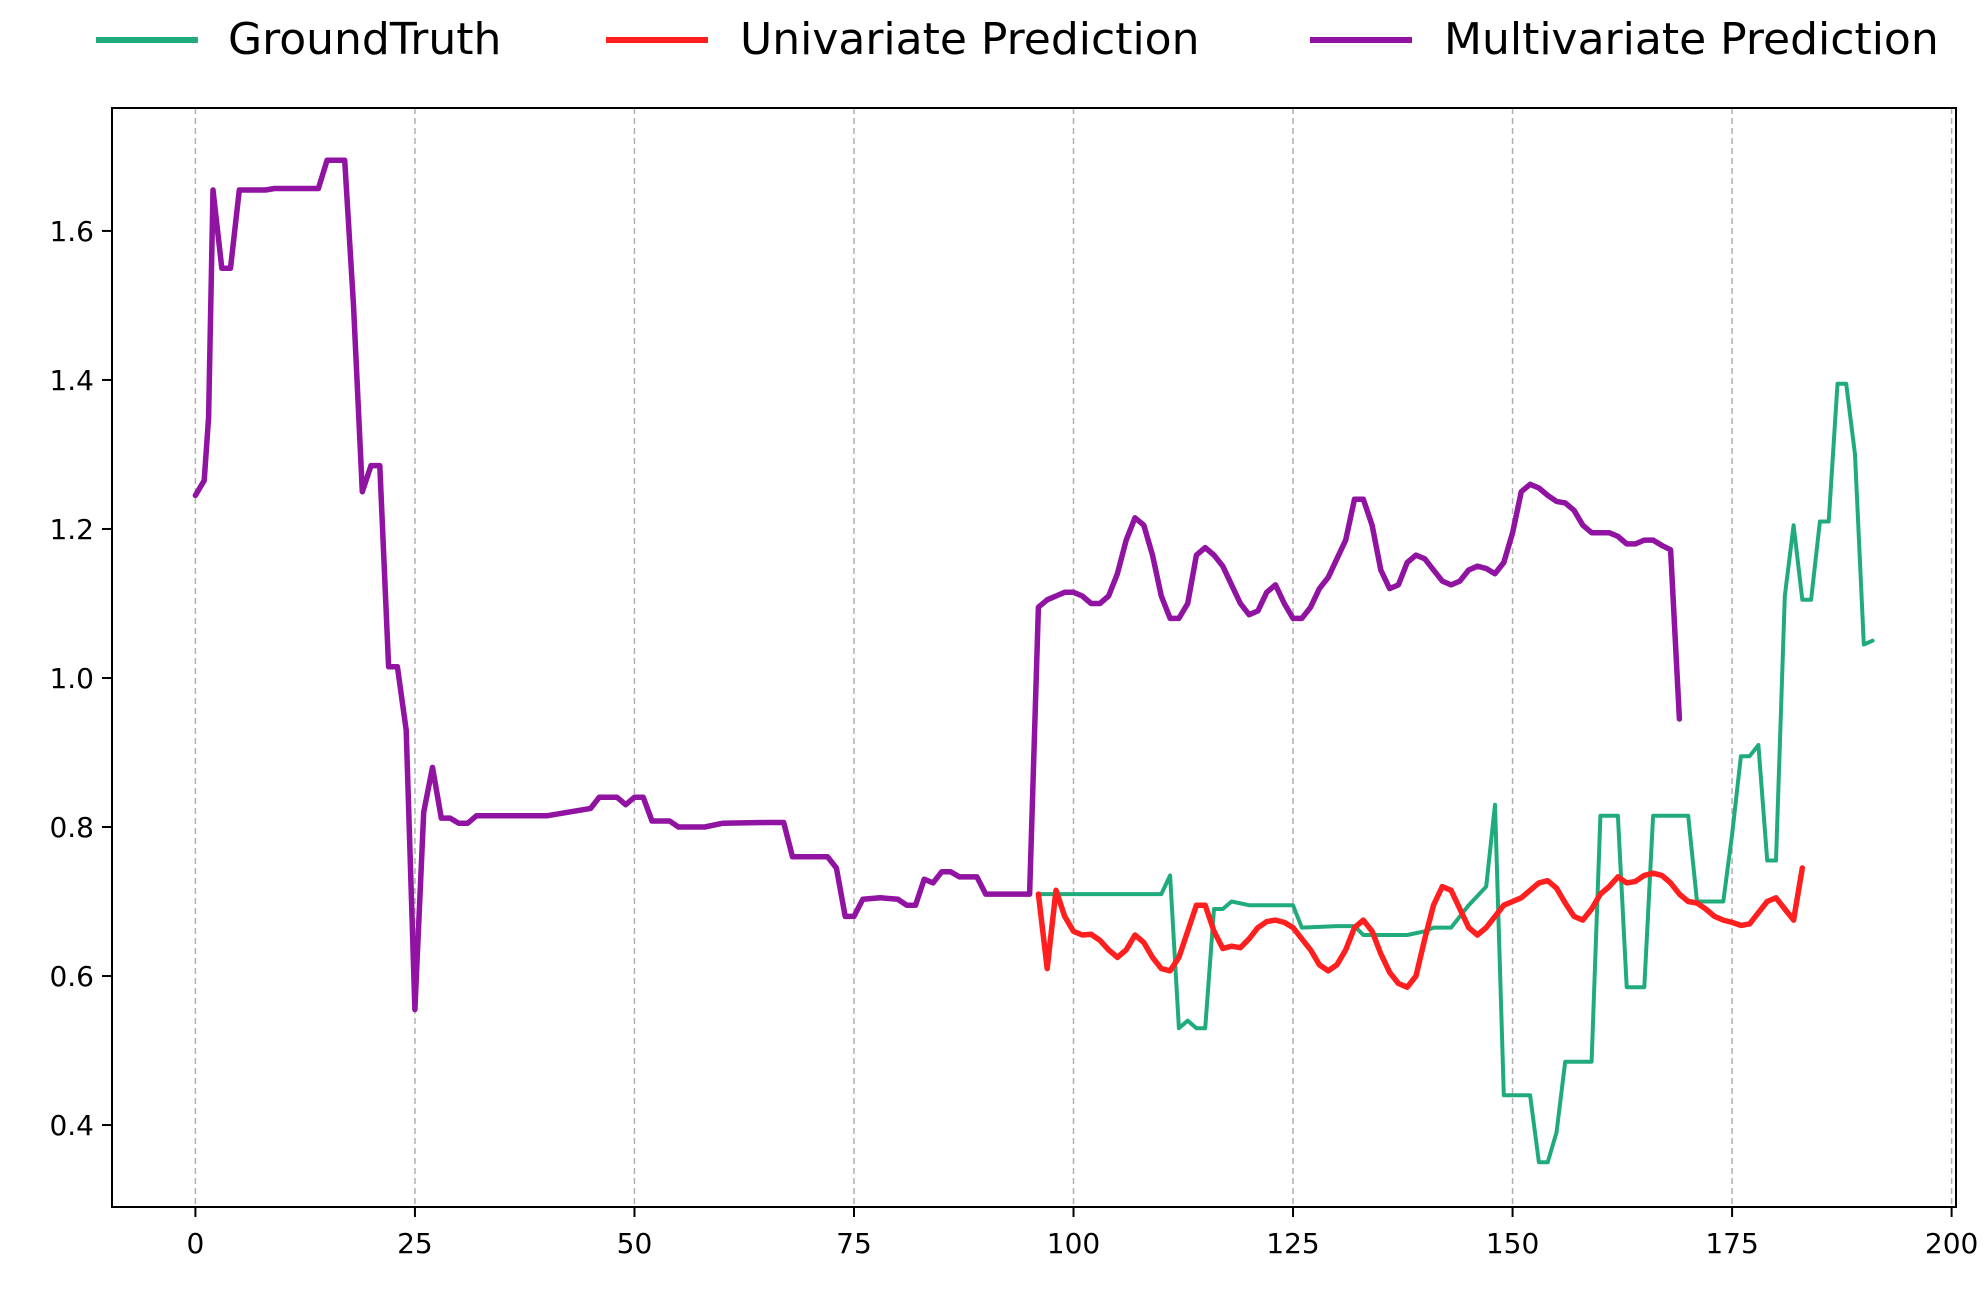  What do you see at coordinates (196, 1243) in the screenshot?
I see `x-tick-label: 0` at bounding box center [196, 1243].